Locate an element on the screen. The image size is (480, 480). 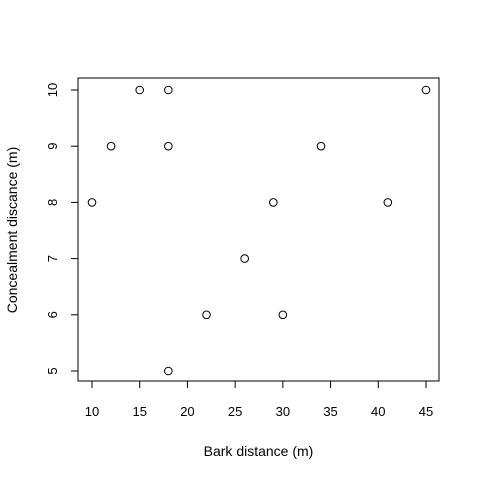
x-tick-label: 10 is located at coordinates (92, 411).